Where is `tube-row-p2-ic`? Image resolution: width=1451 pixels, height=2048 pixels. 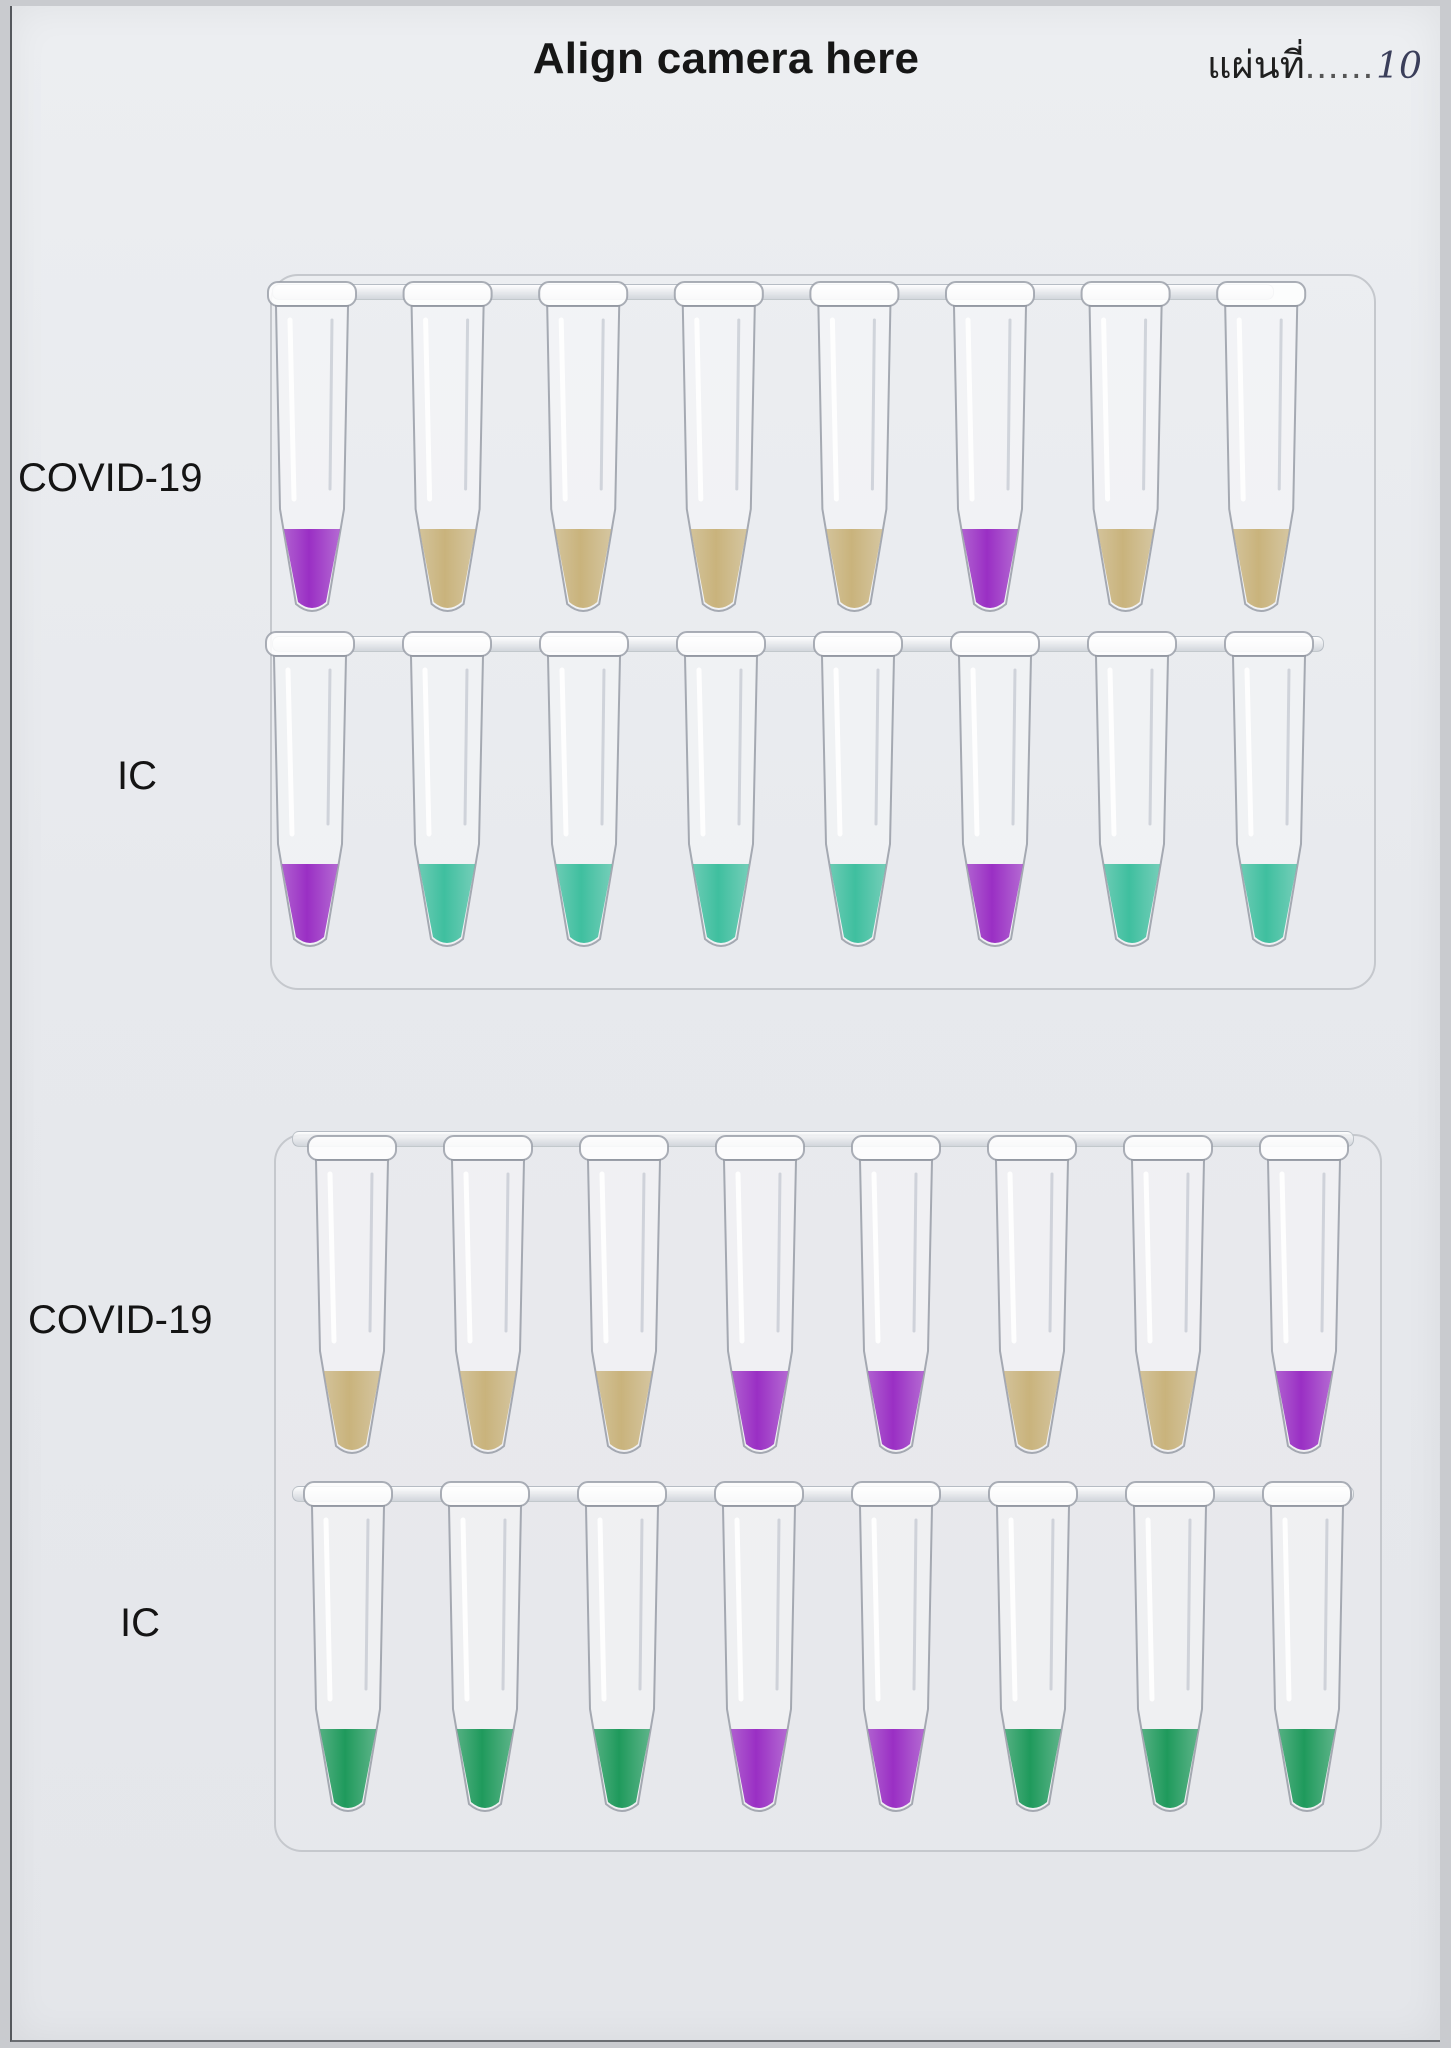
tube-row-p2-ic is located at coordinates (827, 1646).